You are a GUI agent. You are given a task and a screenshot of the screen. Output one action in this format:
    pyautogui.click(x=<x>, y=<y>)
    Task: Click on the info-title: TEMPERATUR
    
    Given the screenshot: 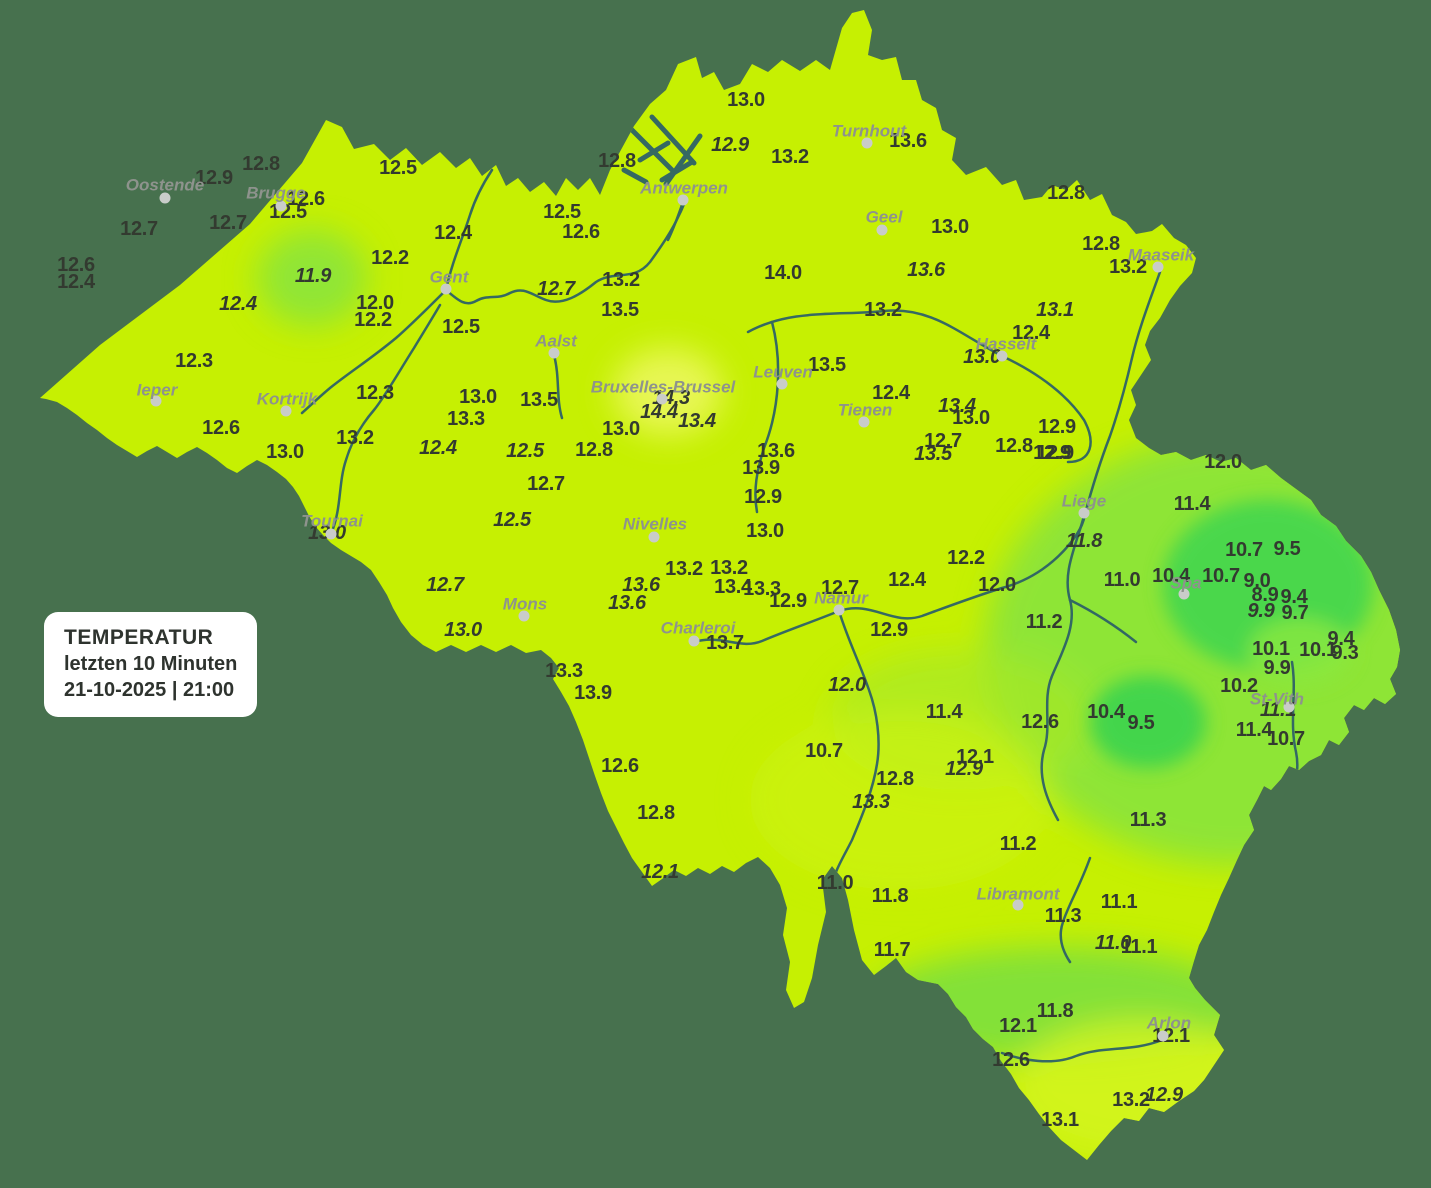 What is the action you would take?
    pyautogui.click(x=139, y=637)
    